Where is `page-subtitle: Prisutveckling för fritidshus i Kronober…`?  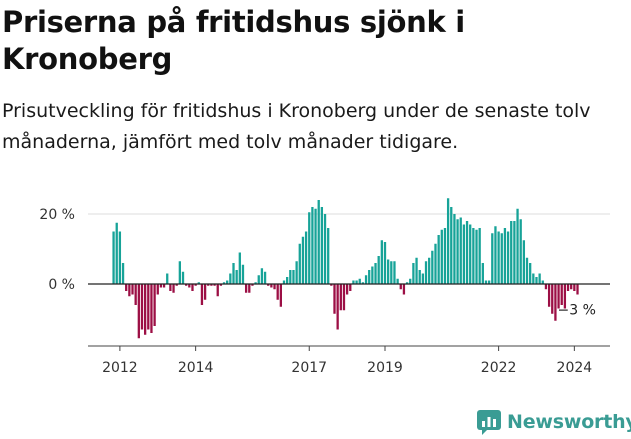 page-subtitle: Prisutveckling för fritidshus i Kronober… is located at coordinates (296, 126).